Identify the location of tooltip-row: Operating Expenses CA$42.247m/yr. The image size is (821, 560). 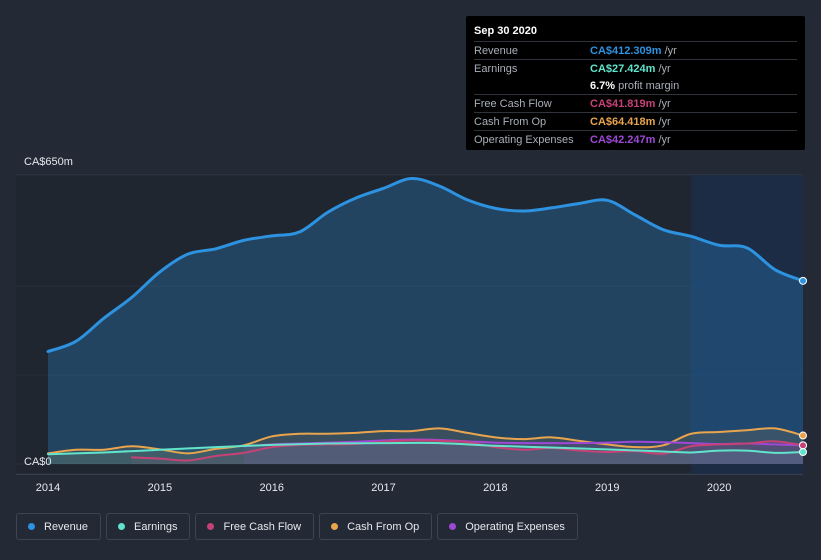
(635, 139).